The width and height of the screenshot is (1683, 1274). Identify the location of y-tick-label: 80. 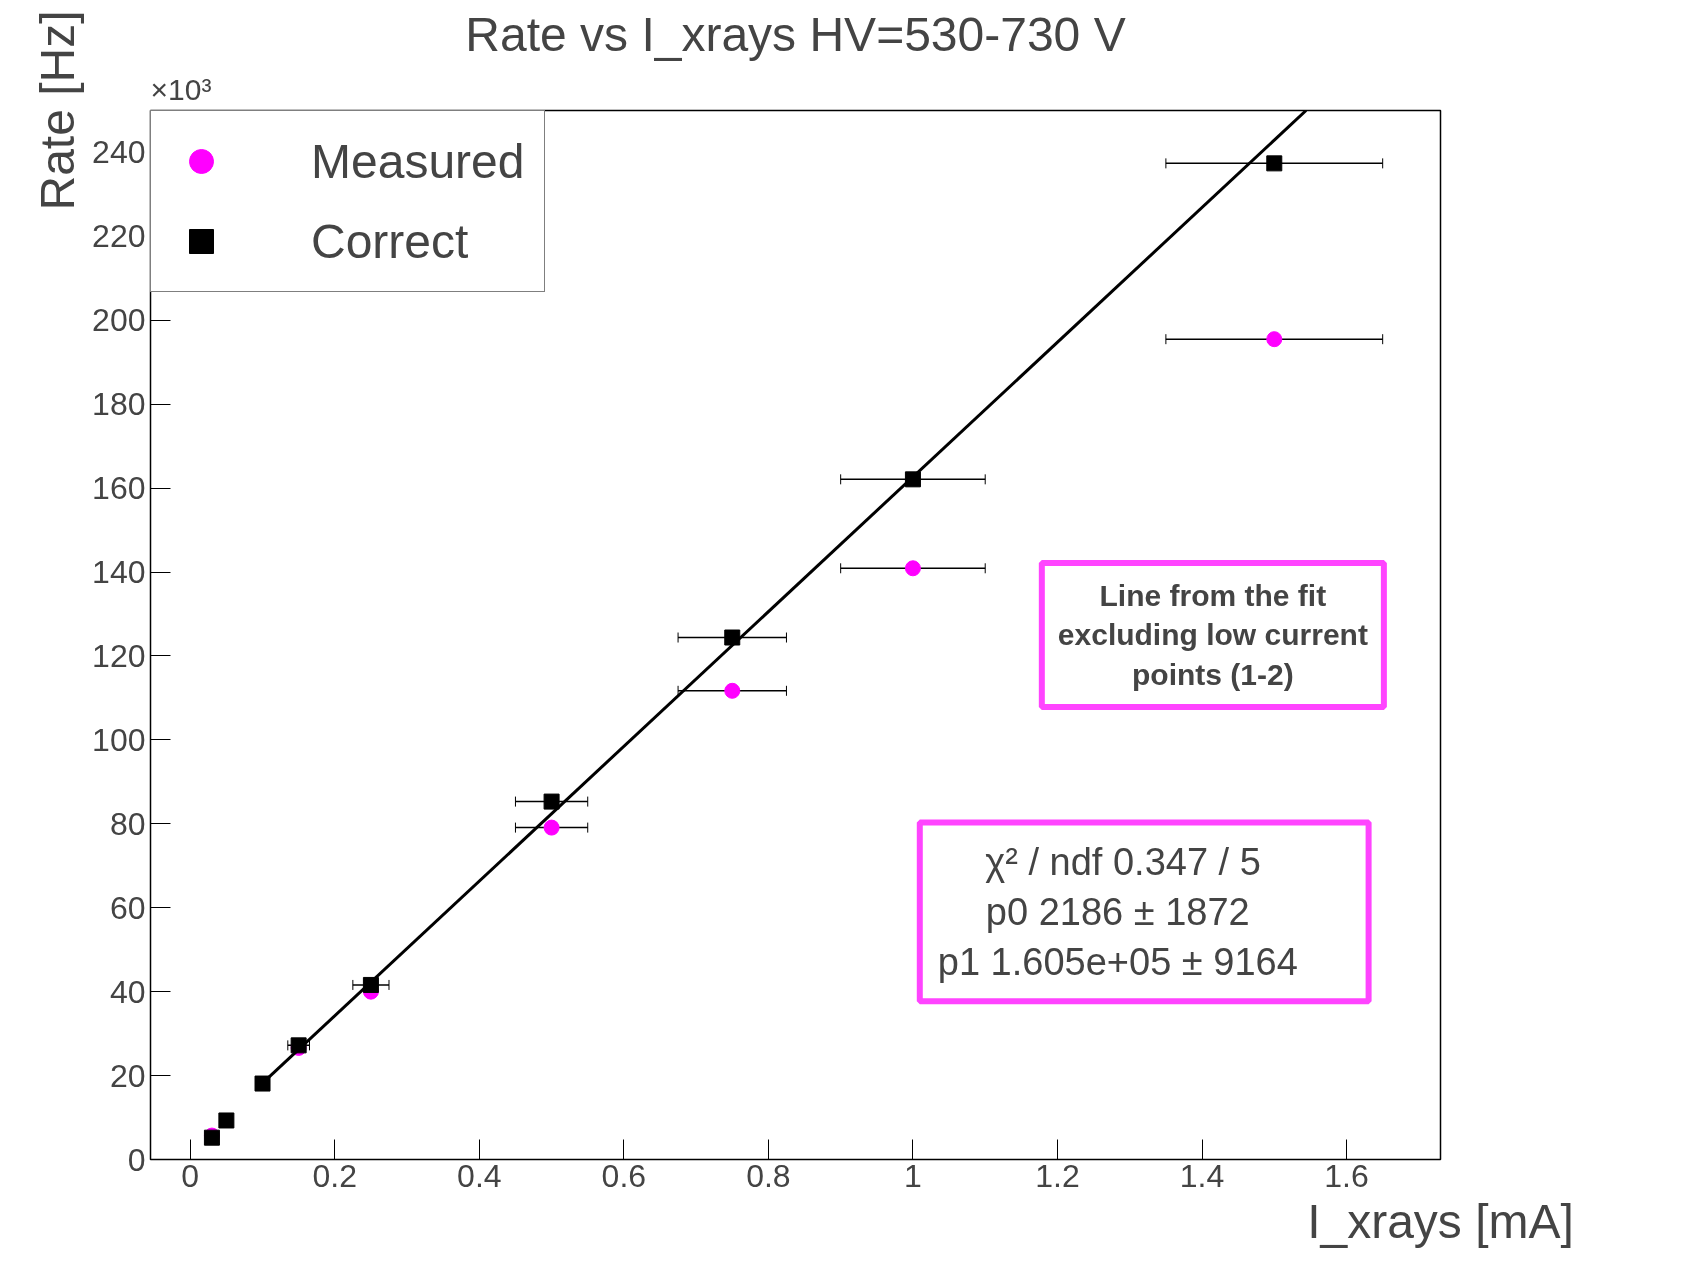
(127, 823).